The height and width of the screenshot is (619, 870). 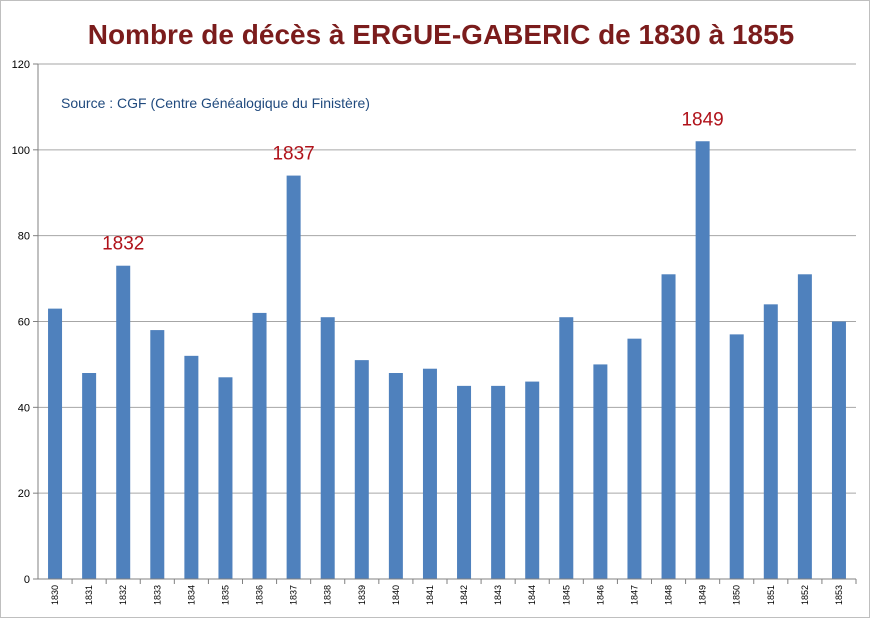 I want to click on annotation-1837: 1837, so click(x=293, y=154).